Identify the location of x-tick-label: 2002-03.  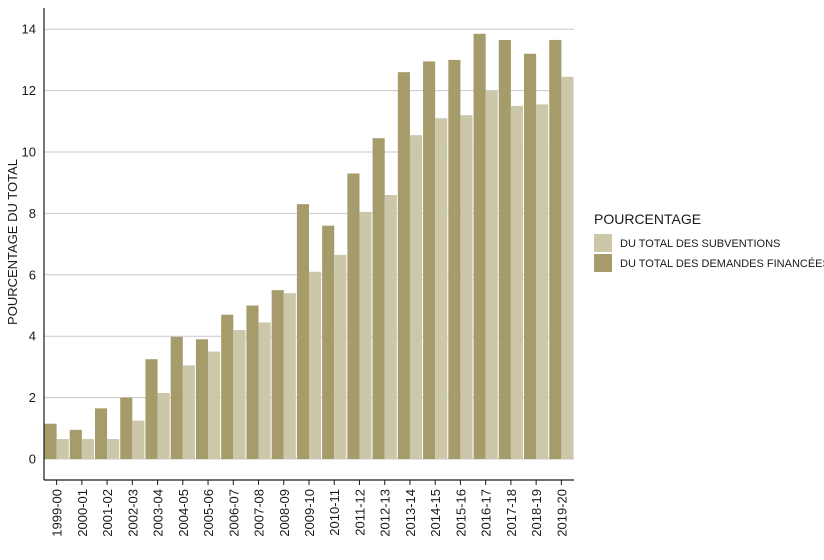
(132, 513).